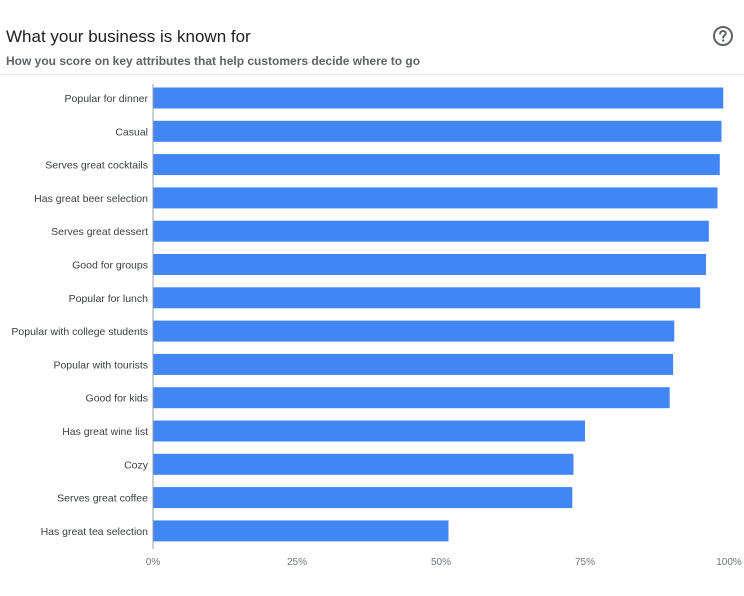  What do you see at coordinates (79, 332) in the screenshot?
I see `category-label: Popular with college students` at bounding box center [79, 332].